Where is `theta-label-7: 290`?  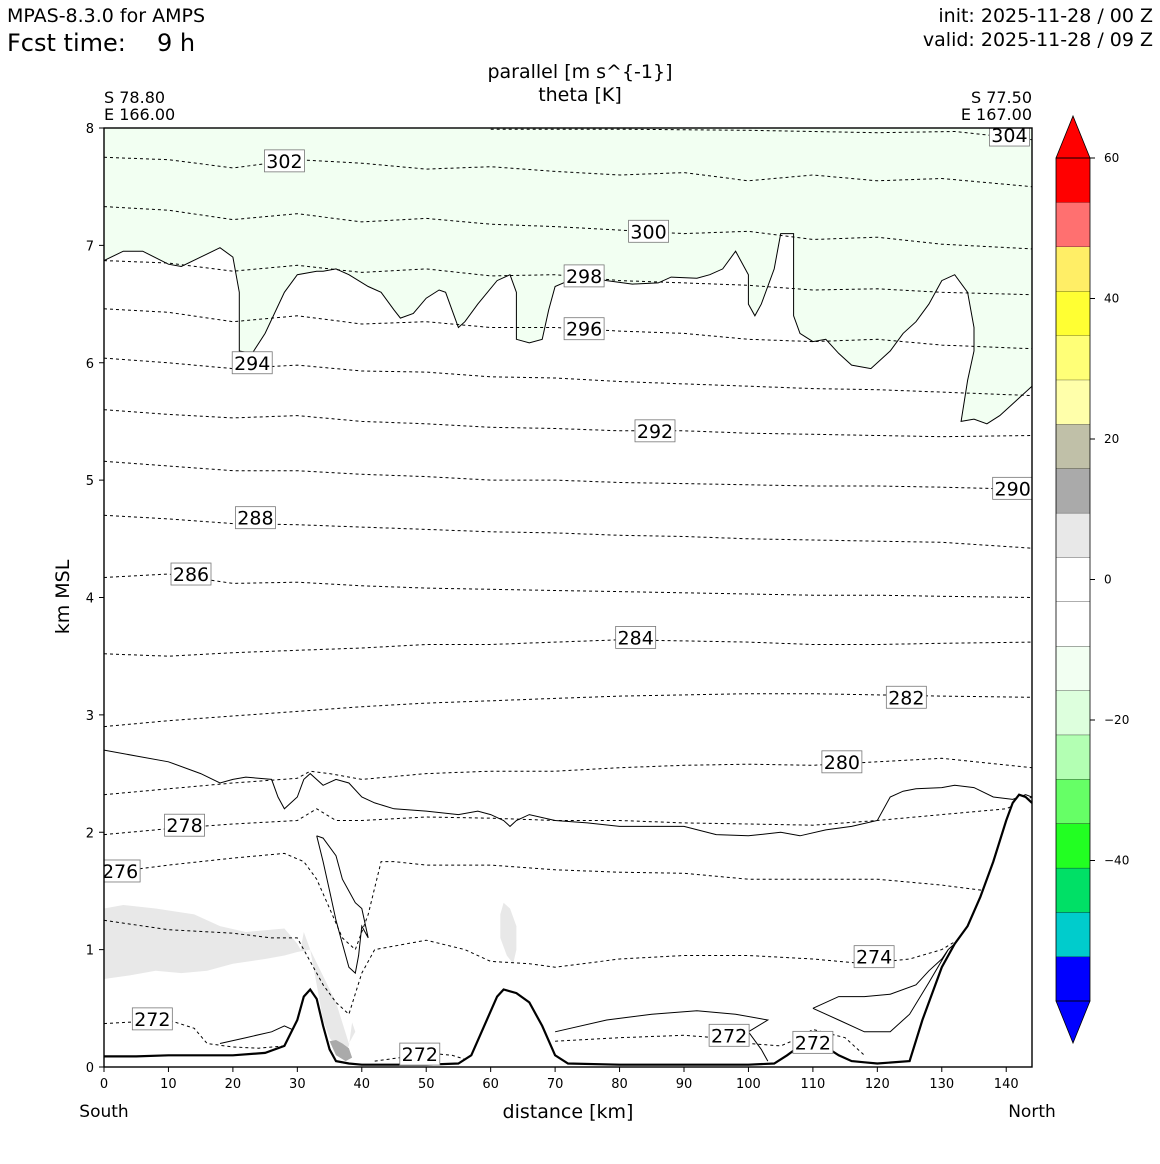 theta-label-7: 290 is located at coordinates (1012, 488).